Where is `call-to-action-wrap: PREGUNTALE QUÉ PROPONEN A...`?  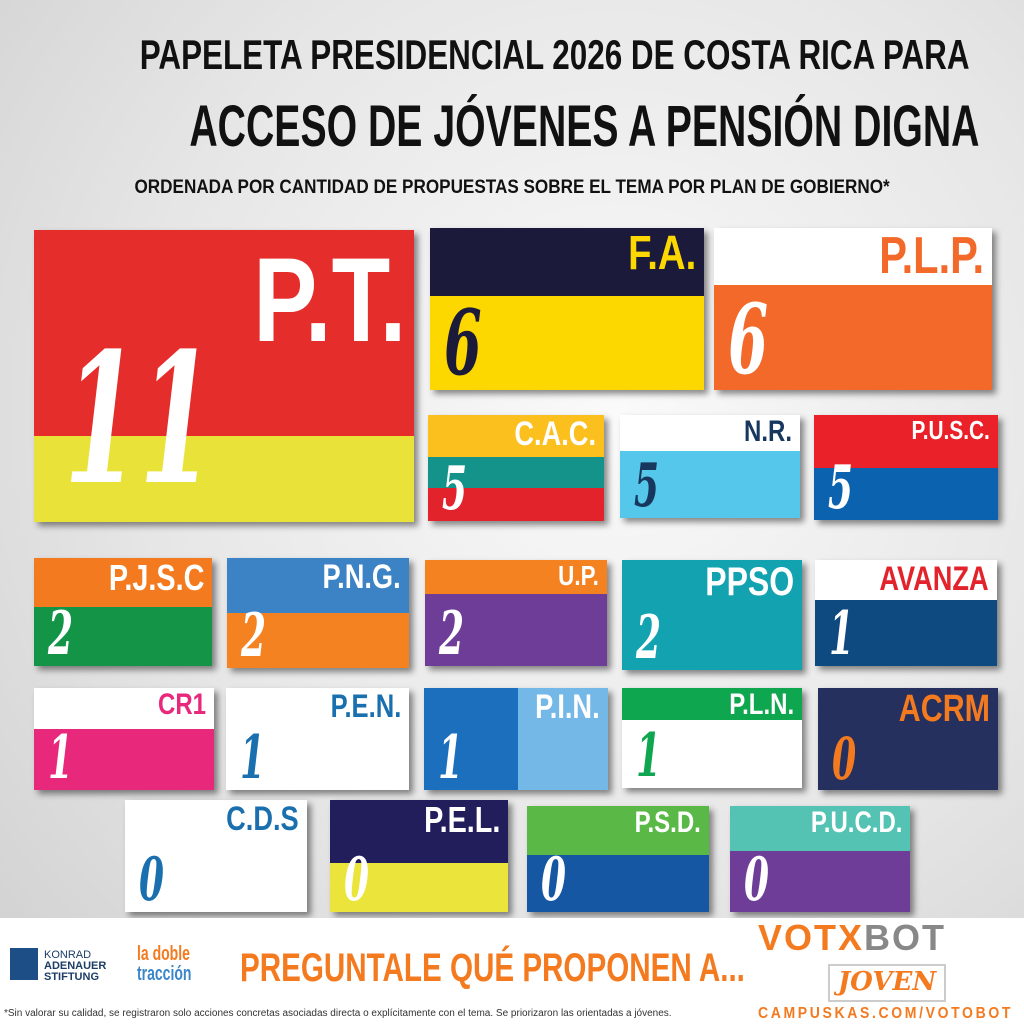 call-to-action-wrap: PREGUNTALE QUÉ PROPONEN A... is located at coordinates (581, 968).